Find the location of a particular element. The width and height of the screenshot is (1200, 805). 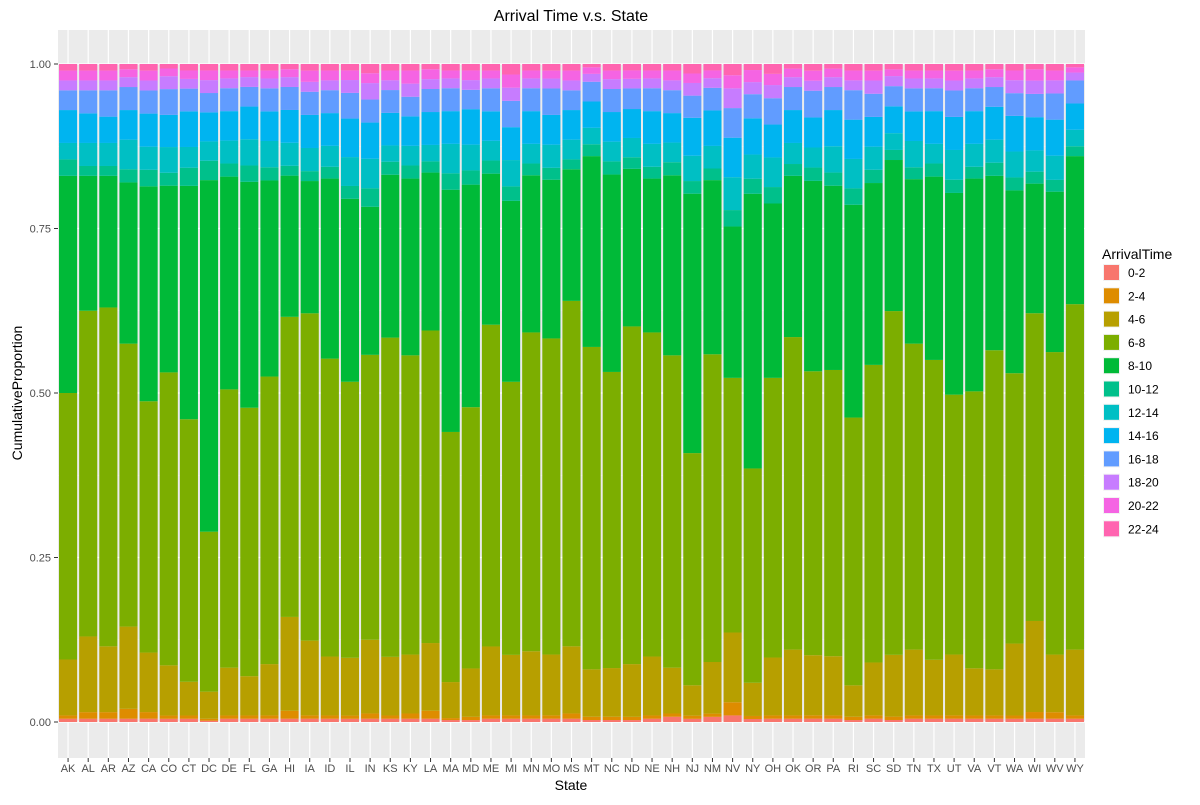

x-tick-label: KY is located at coordinates (410, 769).